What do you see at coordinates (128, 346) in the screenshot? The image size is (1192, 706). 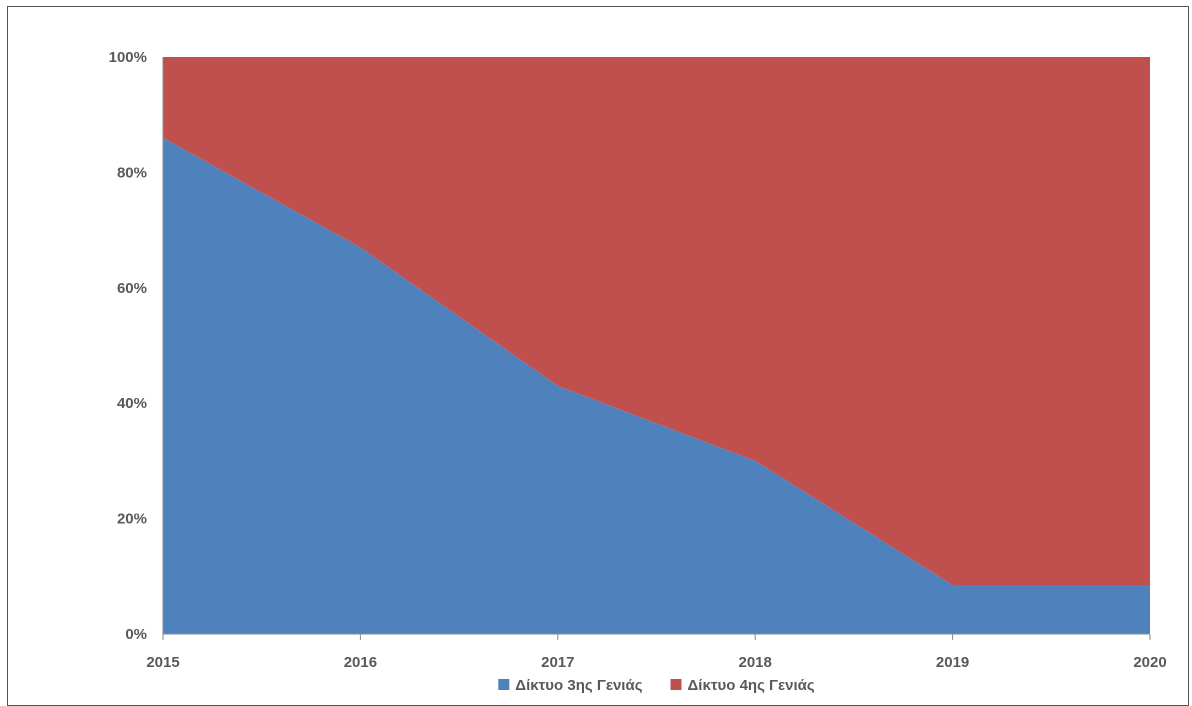 I see `y-axis-ticks: 0% 20% 40% 60% 80% 100%` at bounding box center [128, 346].